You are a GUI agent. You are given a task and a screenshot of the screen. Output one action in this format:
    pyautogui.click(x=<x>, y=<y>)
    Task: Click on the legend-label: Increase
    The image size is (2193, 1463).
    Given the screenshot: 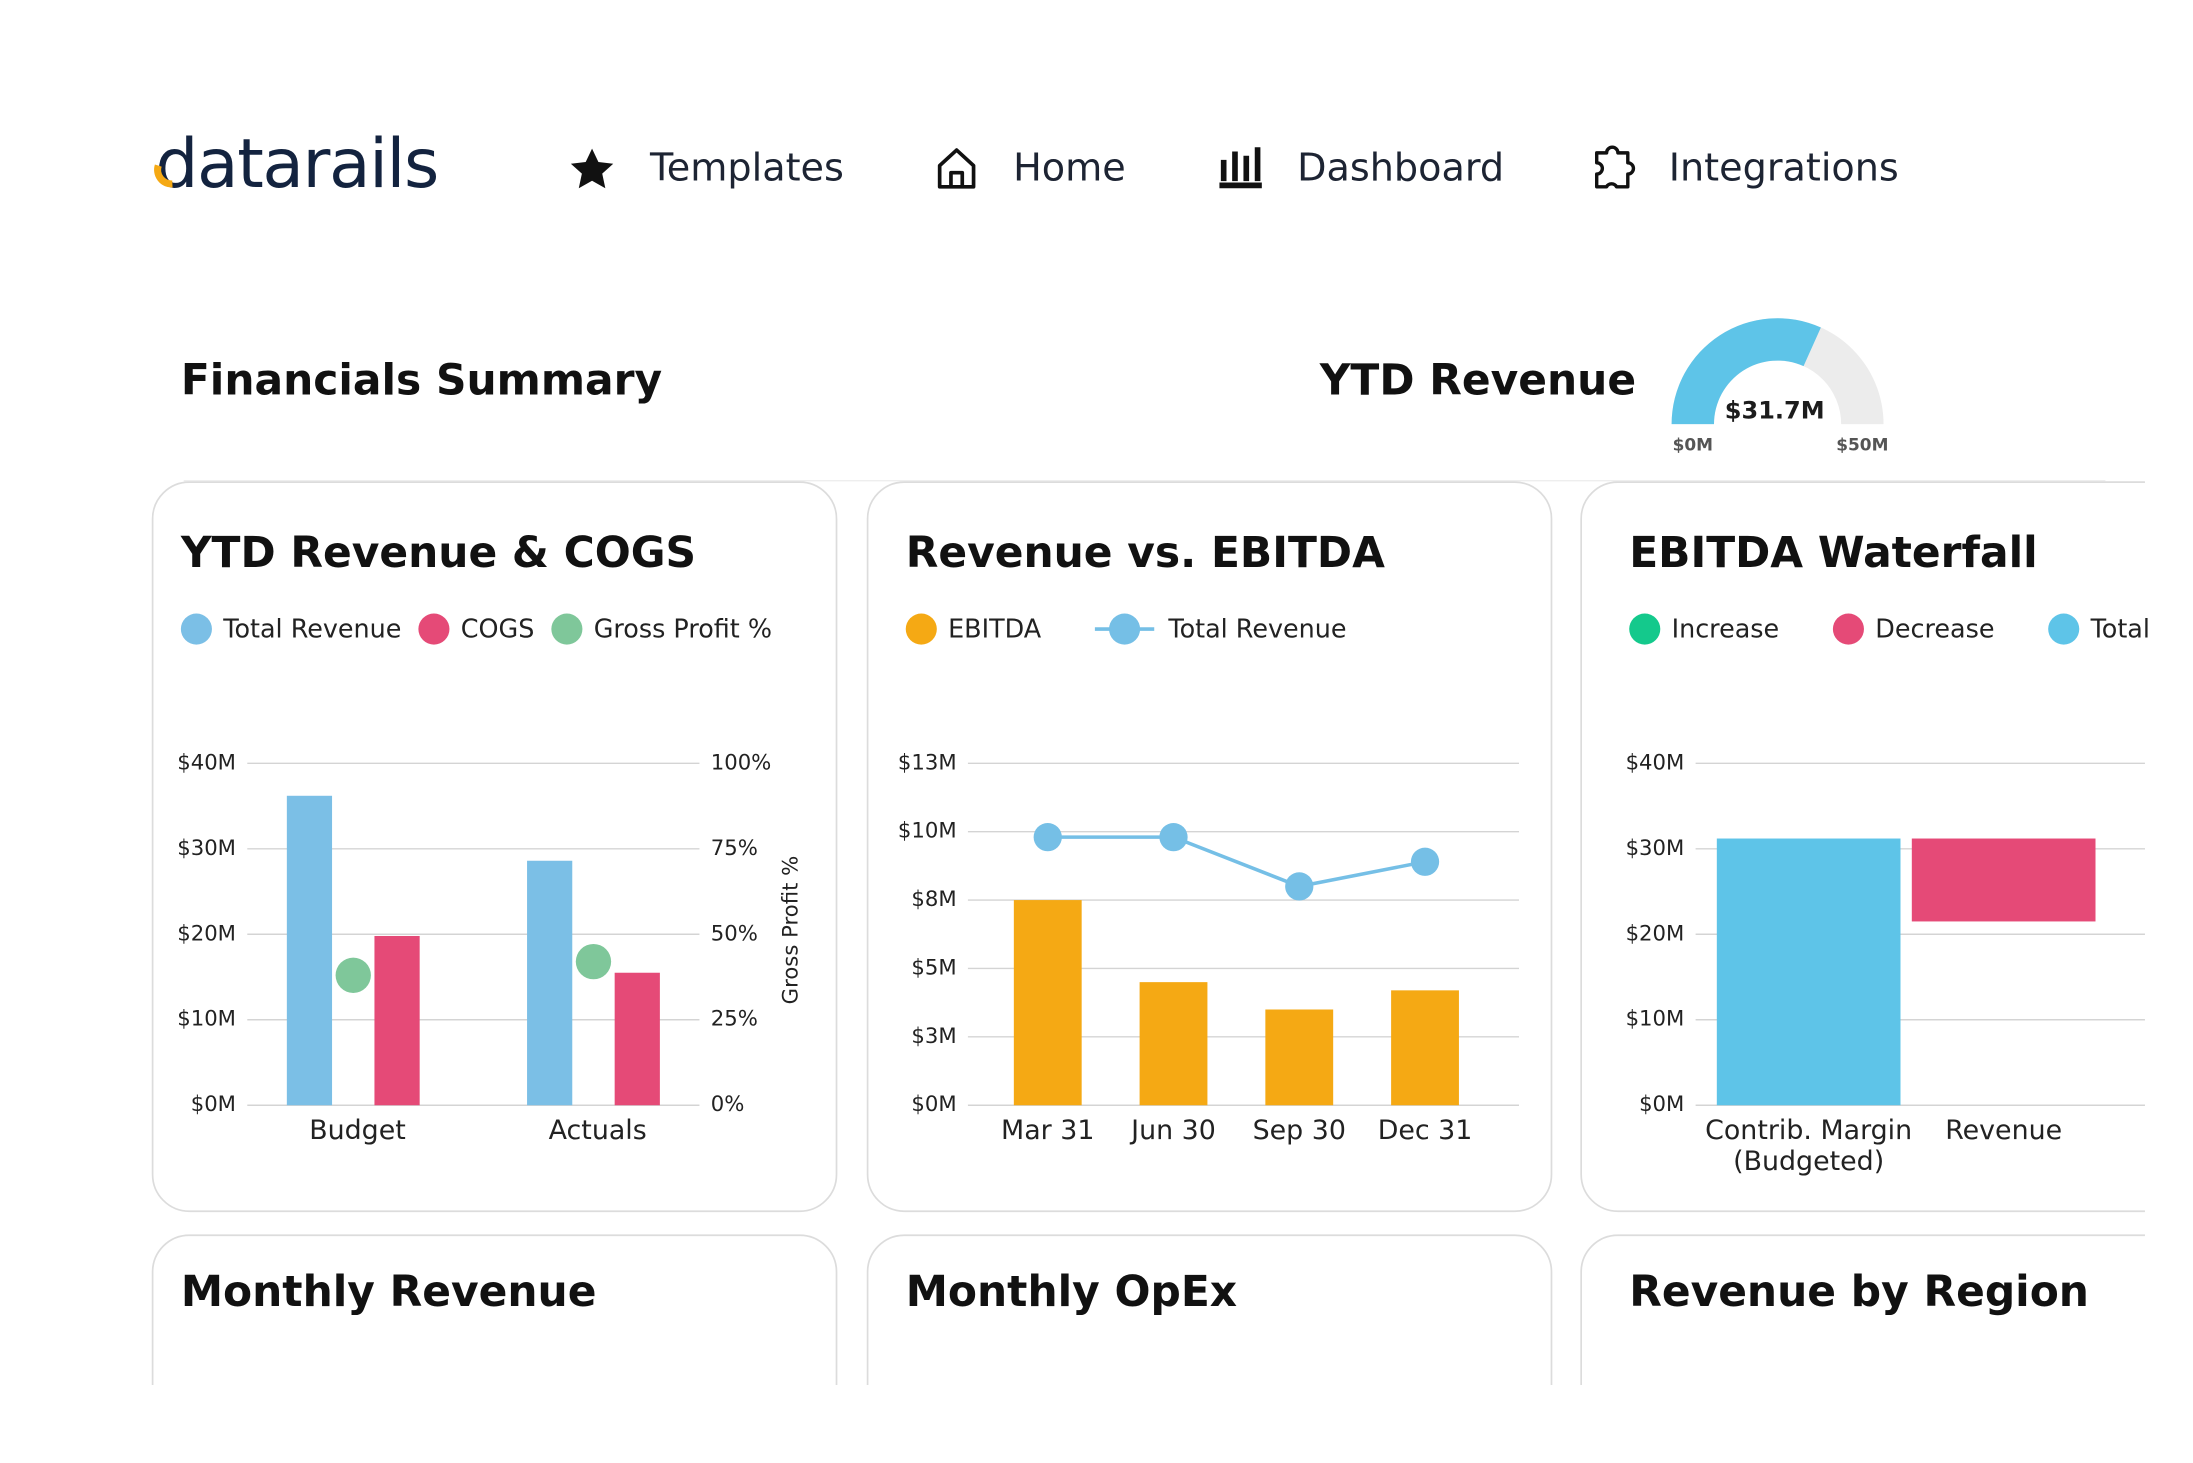 What is the action you would take?
    pyautogui.click(x=1726, y=628)
    